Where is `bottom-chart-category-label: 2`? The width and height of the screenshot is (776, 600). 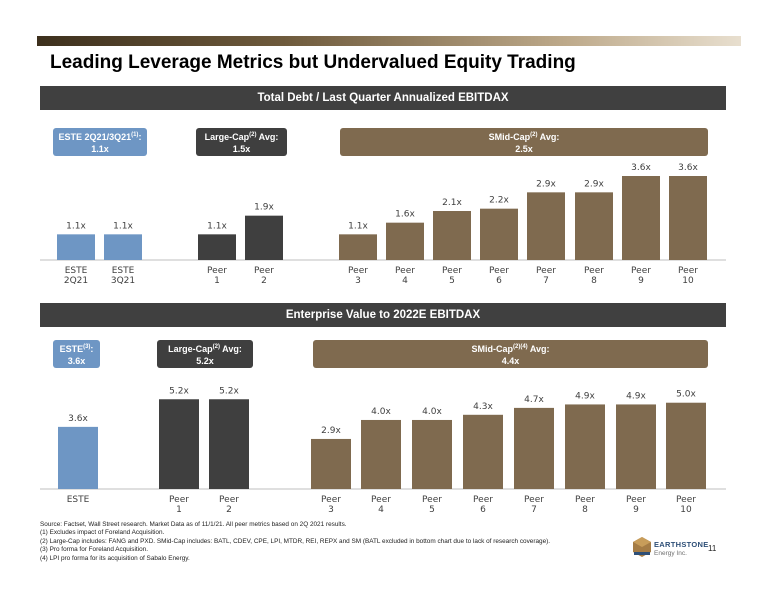 bottom-chart-category-label: 2 is located at coordinates (229, 510).